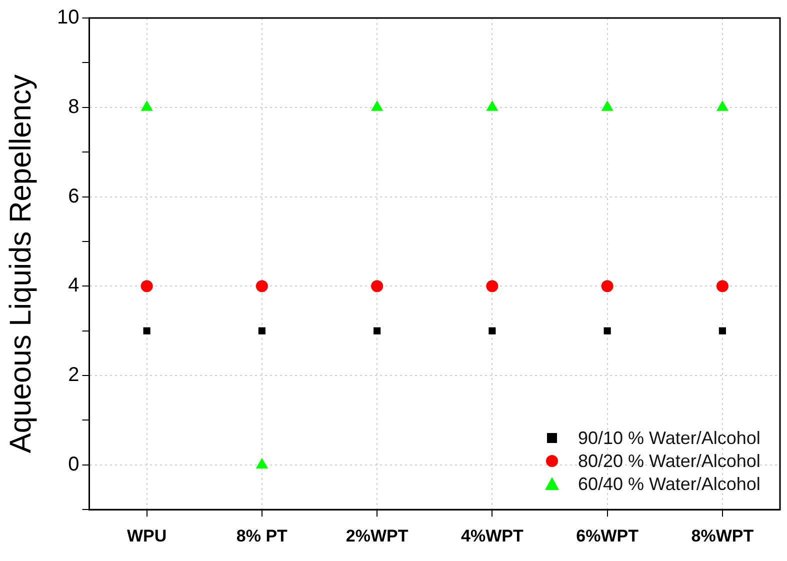 This screenshot has height=561, width=787. What do you see at coordinates (669, 461) in the screenshot?
I see `legend-label: 80/20 % Water/Alcohol` at bounding box center [669, 461].